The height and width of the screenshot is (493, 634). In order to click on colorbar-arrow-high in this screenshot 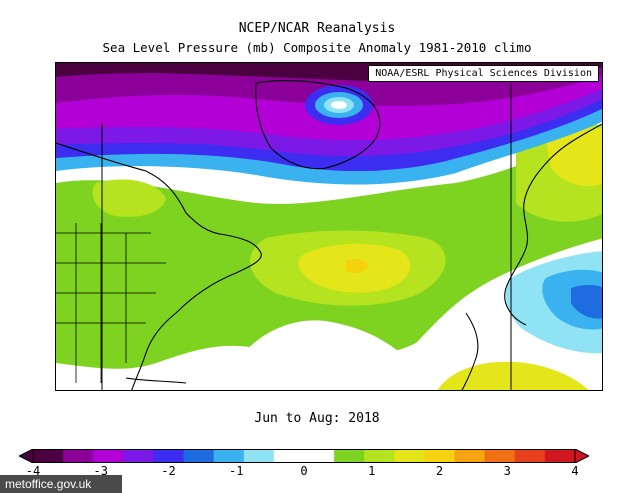, I will do `click(581, 456)`.